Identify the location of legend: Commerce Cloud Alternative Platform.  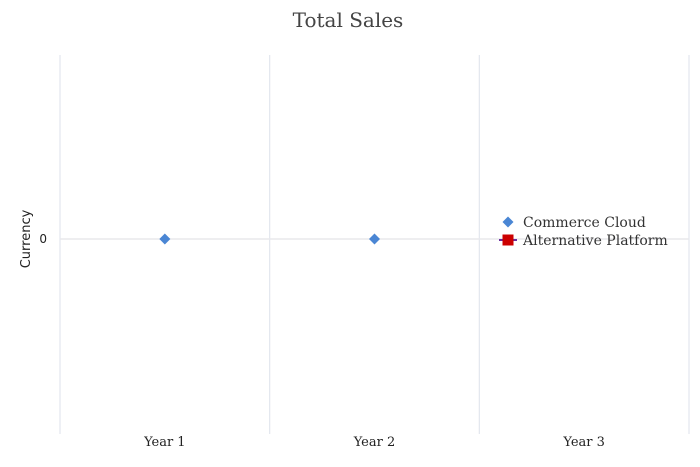
(583, 232).